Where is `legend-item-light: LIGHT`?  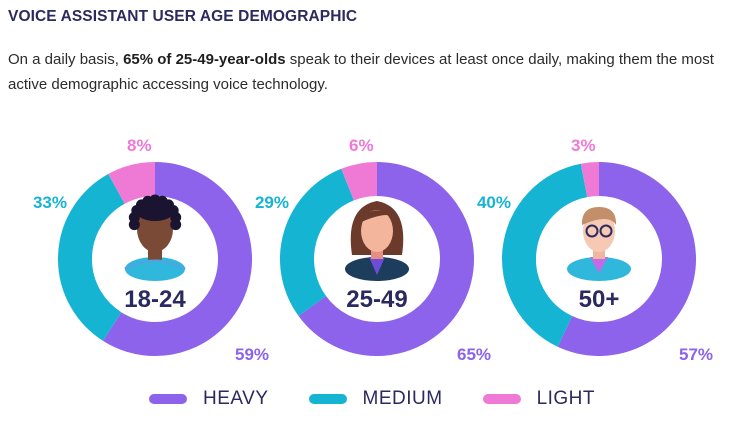
legend-item-light: LIGHT is located at coordinates (539, 399).